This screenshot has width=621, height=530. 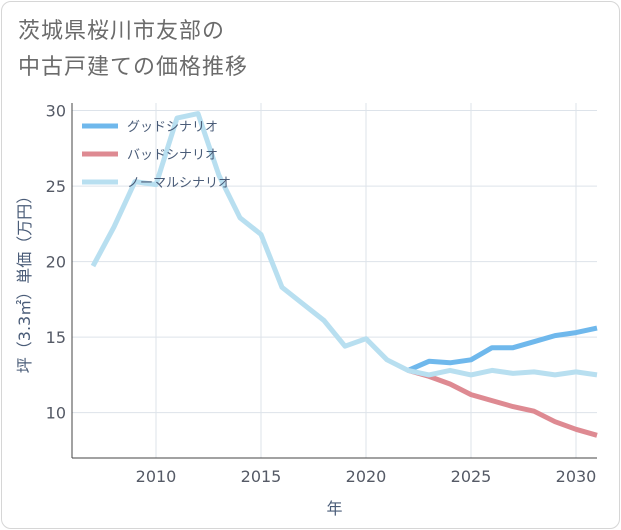 What do you see at coordinates (261, 476) in the screenshot?
I see `x-tick-label: 2015` at bounding box center [261, 476].